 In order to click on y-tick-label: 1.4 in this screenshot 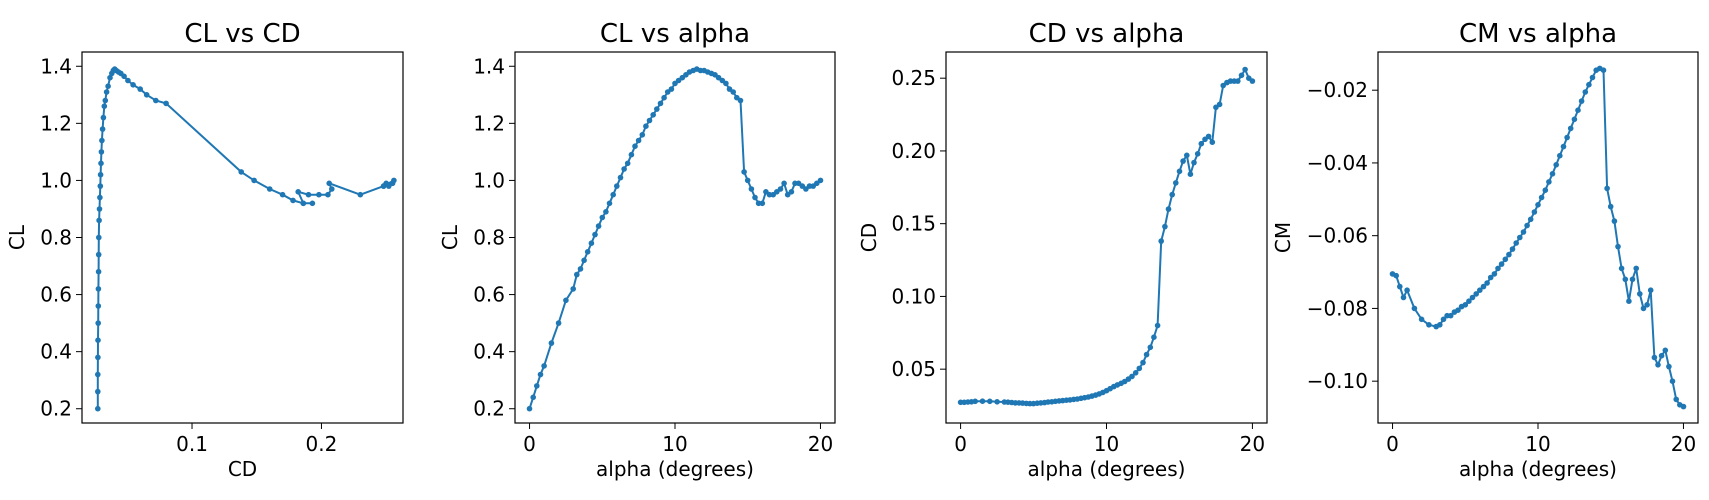, I will do `click(56, 66)`.